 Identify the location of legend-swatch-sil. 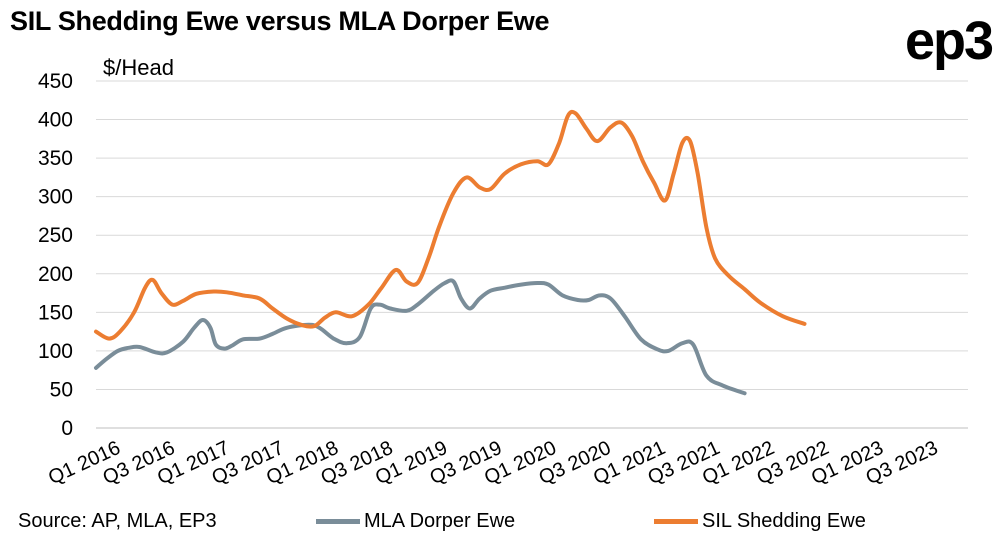
(676, 521).